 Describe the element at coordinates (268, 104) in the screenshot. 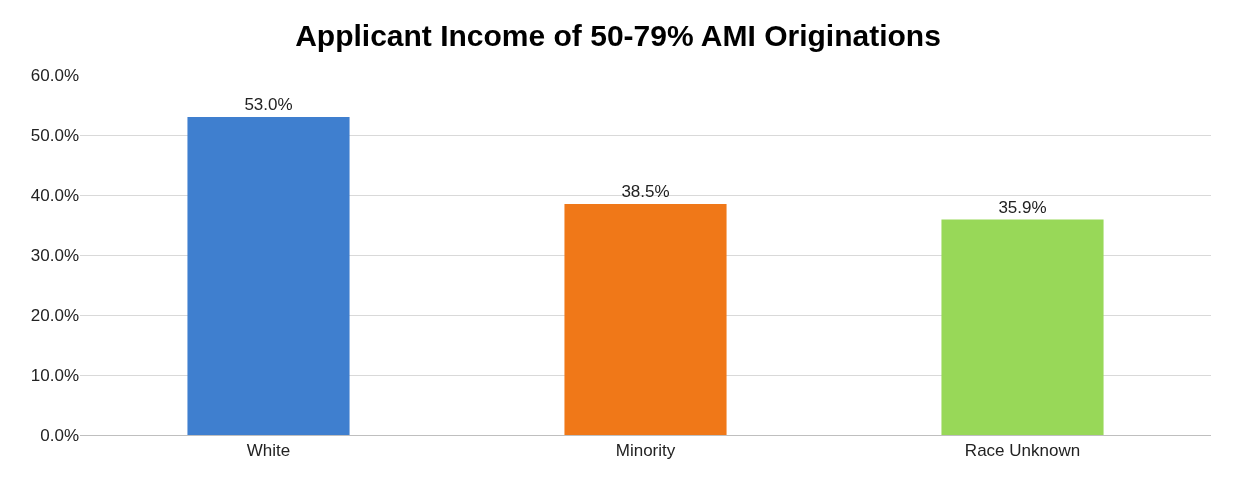

I see `data-label: 53.0%` at that location.